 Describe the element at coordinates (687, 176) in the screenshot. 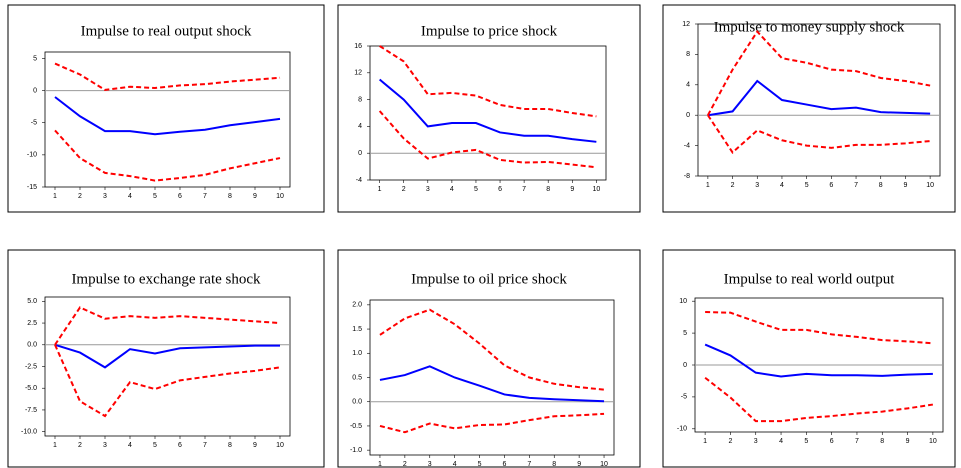

I see `y-tick-label: -8` at that location.